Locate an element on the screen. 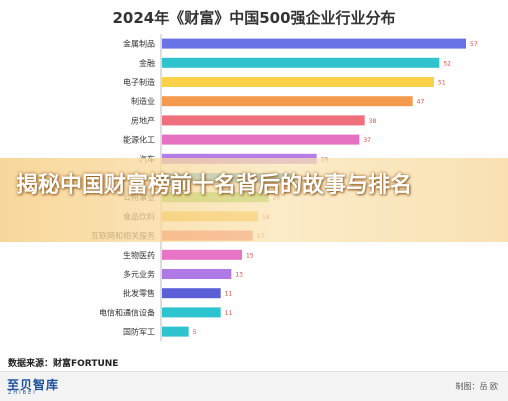 Image resolution: width=508 pixels, height=401 pixels. footer-bar: 至贝智库 ZHIBEI 制图：岳 欧 is located at coordinates (254, 386).